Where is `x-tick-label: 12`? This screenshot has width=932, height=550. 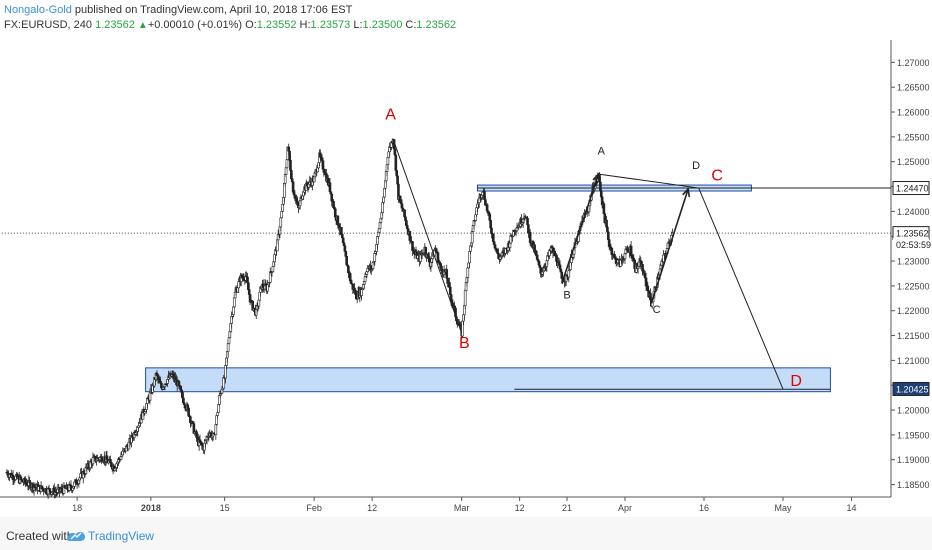
x-tick-label: 12 is located at coordinates (372, 508).